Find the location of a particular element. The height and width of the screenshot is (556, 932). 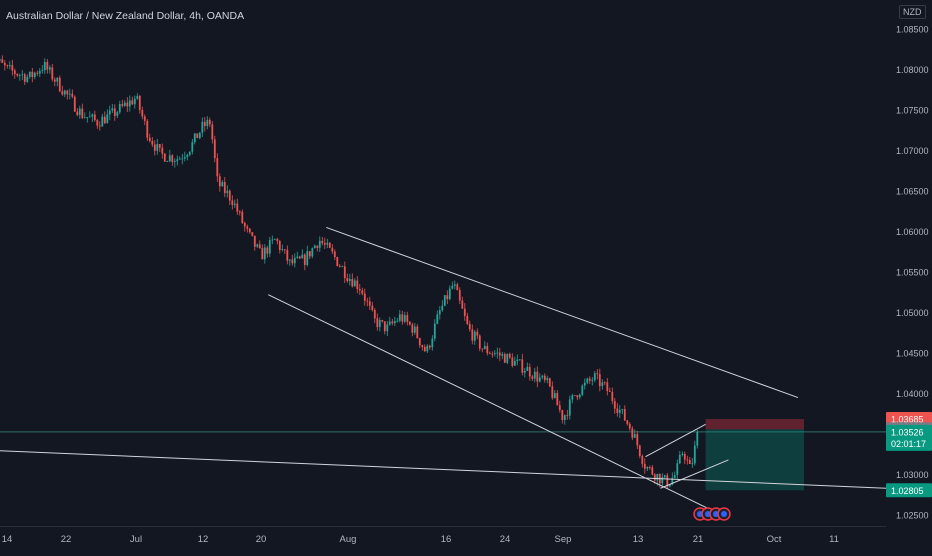

trendline-wedge-upper is located at coordinates (675, 440).